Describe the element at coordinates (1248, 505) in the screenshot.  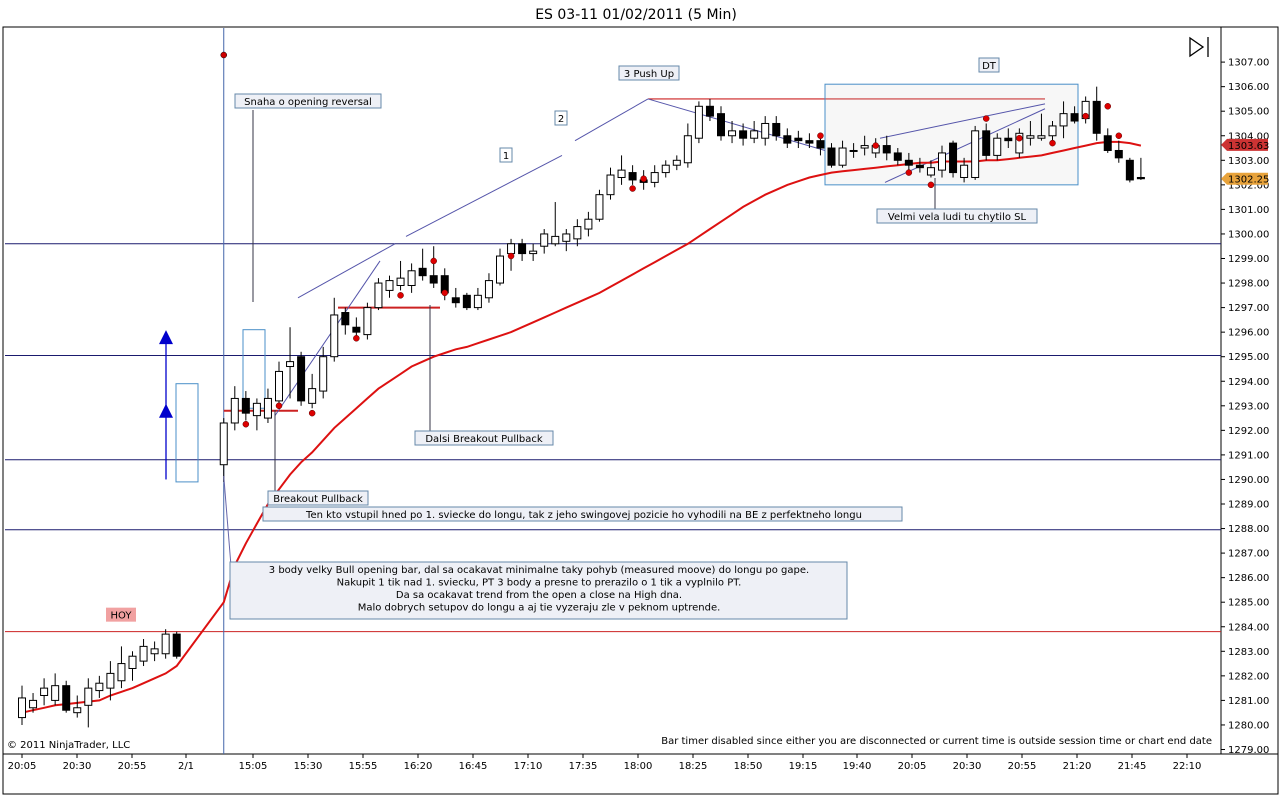
I see `price-tick-label: 1289.00` at that location.